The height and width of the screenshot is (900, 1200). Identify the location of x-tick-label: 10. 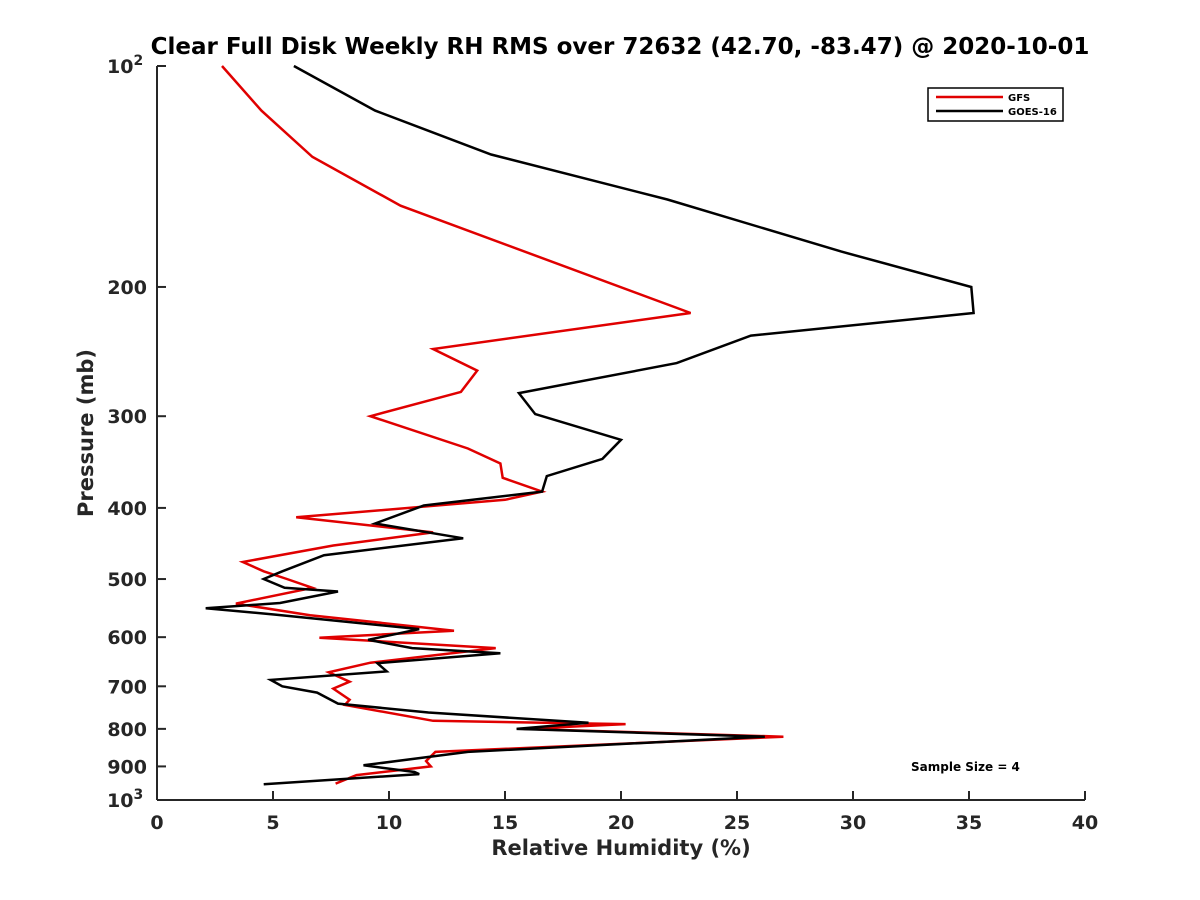
(389, 823).